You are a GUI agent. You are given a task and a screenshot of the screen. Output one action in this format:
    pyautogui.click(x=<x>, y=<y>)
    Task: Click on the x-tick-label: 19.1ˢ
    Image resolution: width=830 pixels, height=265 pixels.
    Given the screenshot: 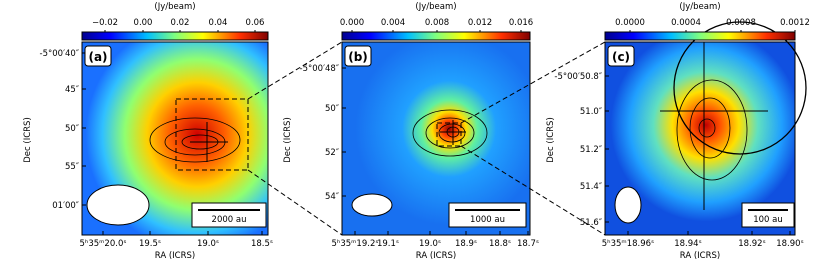 What is the action you would take?
    pyautogui.click(x=388, y=244)
    